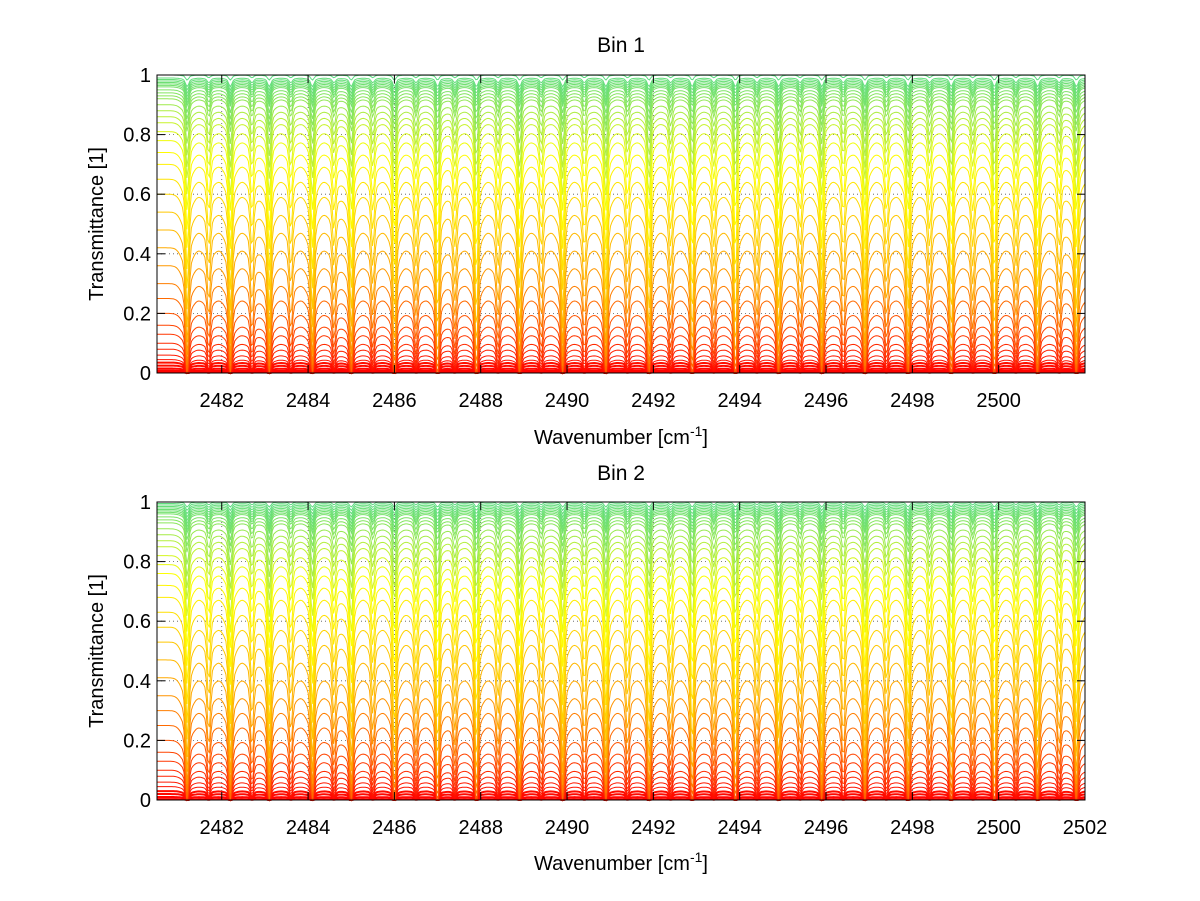 This screenshot has height=901, width=1200. What do you see at coordinates (998, 401) in the screenshot?
I see `x-tick-label: 2500` at bounding box center [998, 401].